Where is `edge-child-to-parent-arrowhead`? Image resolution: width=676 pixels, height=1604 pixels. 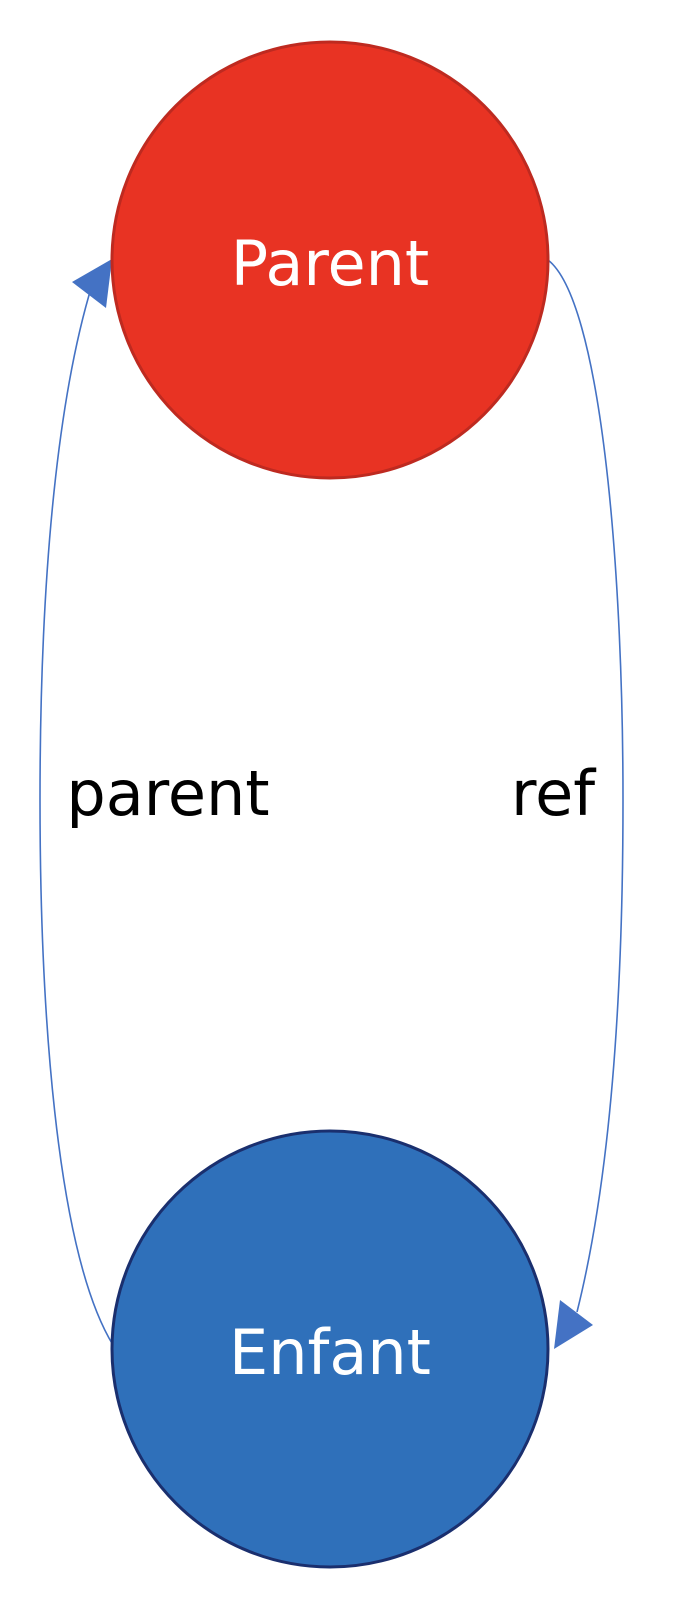 edge-child-to-parent-arrowhead is located at coordinates (92, 283).